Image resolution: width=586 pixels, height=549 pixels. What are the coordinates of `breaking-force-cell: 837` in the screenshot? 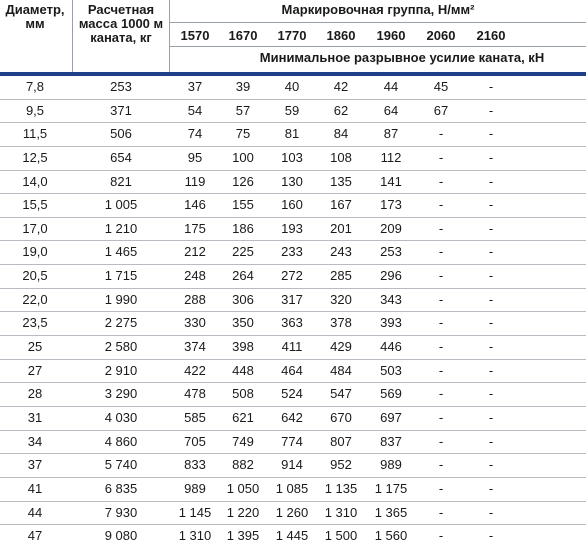 It's located at (391, 441).